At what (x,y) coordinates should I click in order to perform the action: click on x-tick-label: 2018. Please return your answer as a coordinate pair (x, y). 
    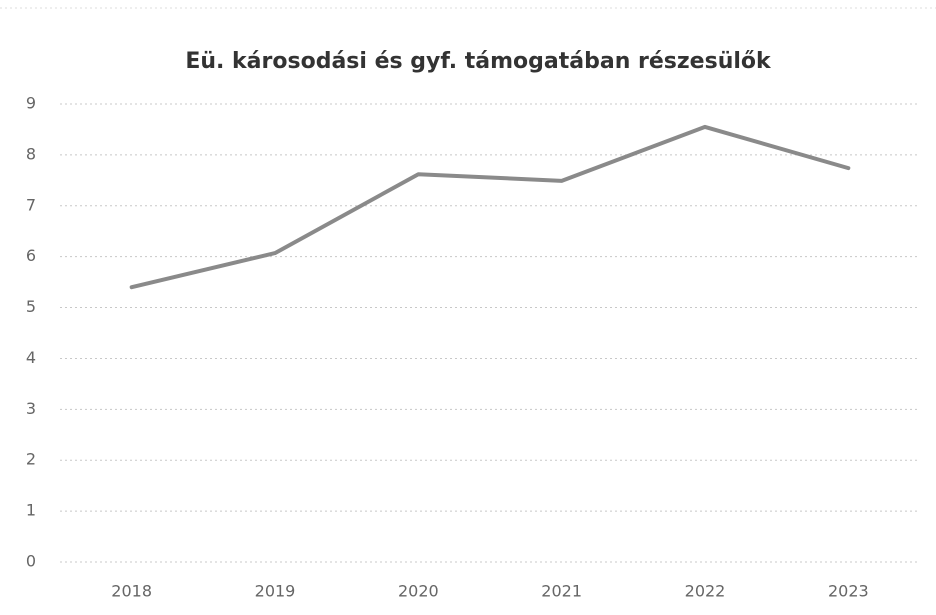
    Looking at the image, I should click on (131, 591).